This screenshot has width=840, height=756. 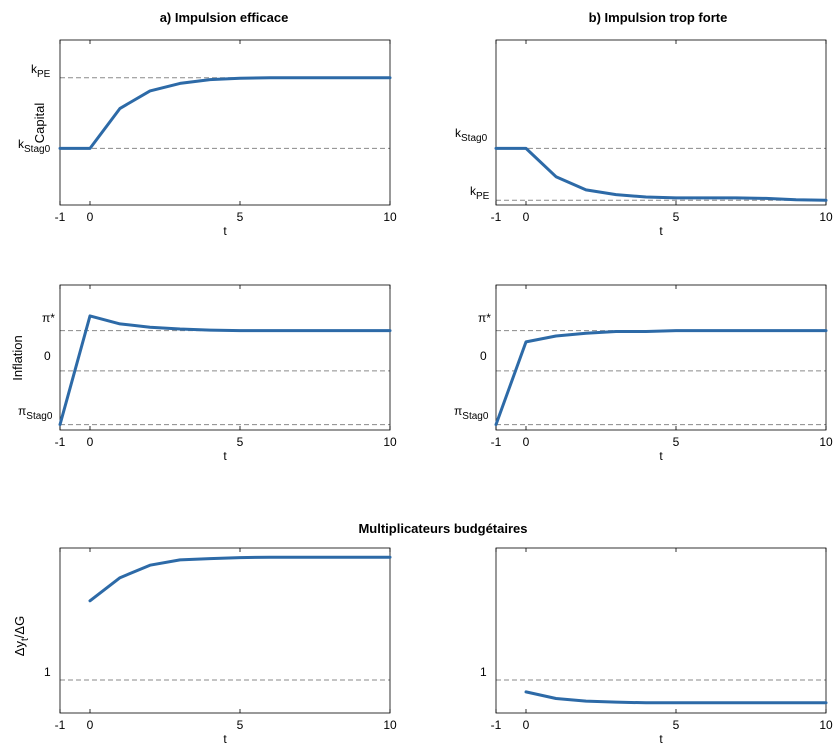 What do you see at coordinates (676, 442) in the screenshot?
I see `x-tick-label-inflation-b-2: 5` at bounding box center [676, 442].